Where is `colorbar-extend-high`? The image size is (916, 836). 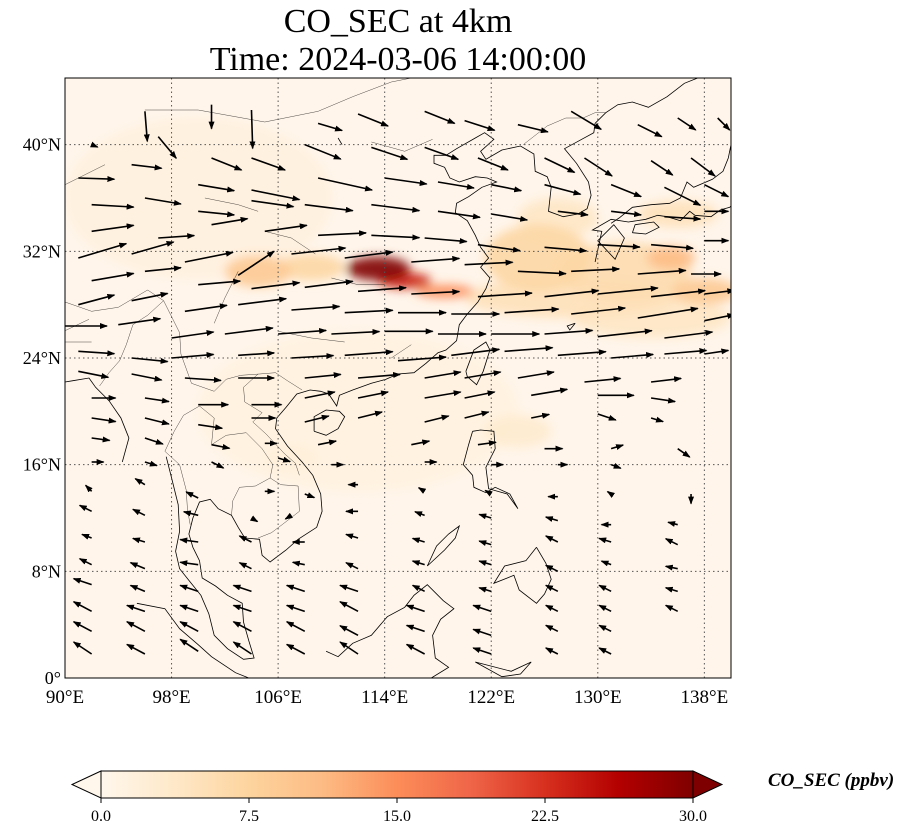 colorbar-extend-high is located at coordinates (708, 784).